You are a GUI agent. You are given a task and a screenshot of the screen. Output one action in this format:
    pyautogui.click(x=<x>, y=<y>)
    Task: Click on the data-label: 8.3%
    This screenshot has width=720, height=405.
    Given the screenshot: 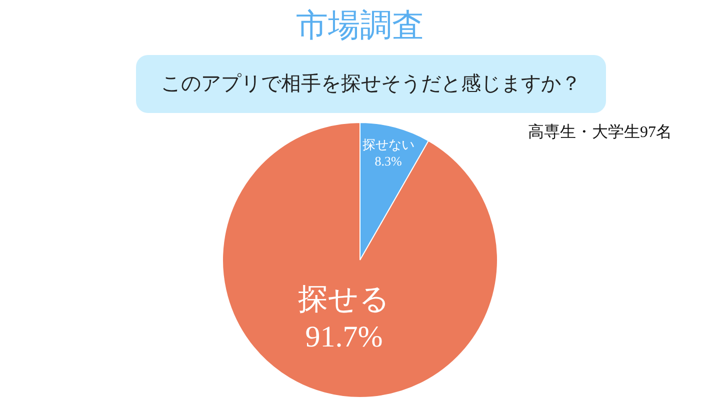 What is the action you would take?
    pyautogui.click(x=388, y=160)
    